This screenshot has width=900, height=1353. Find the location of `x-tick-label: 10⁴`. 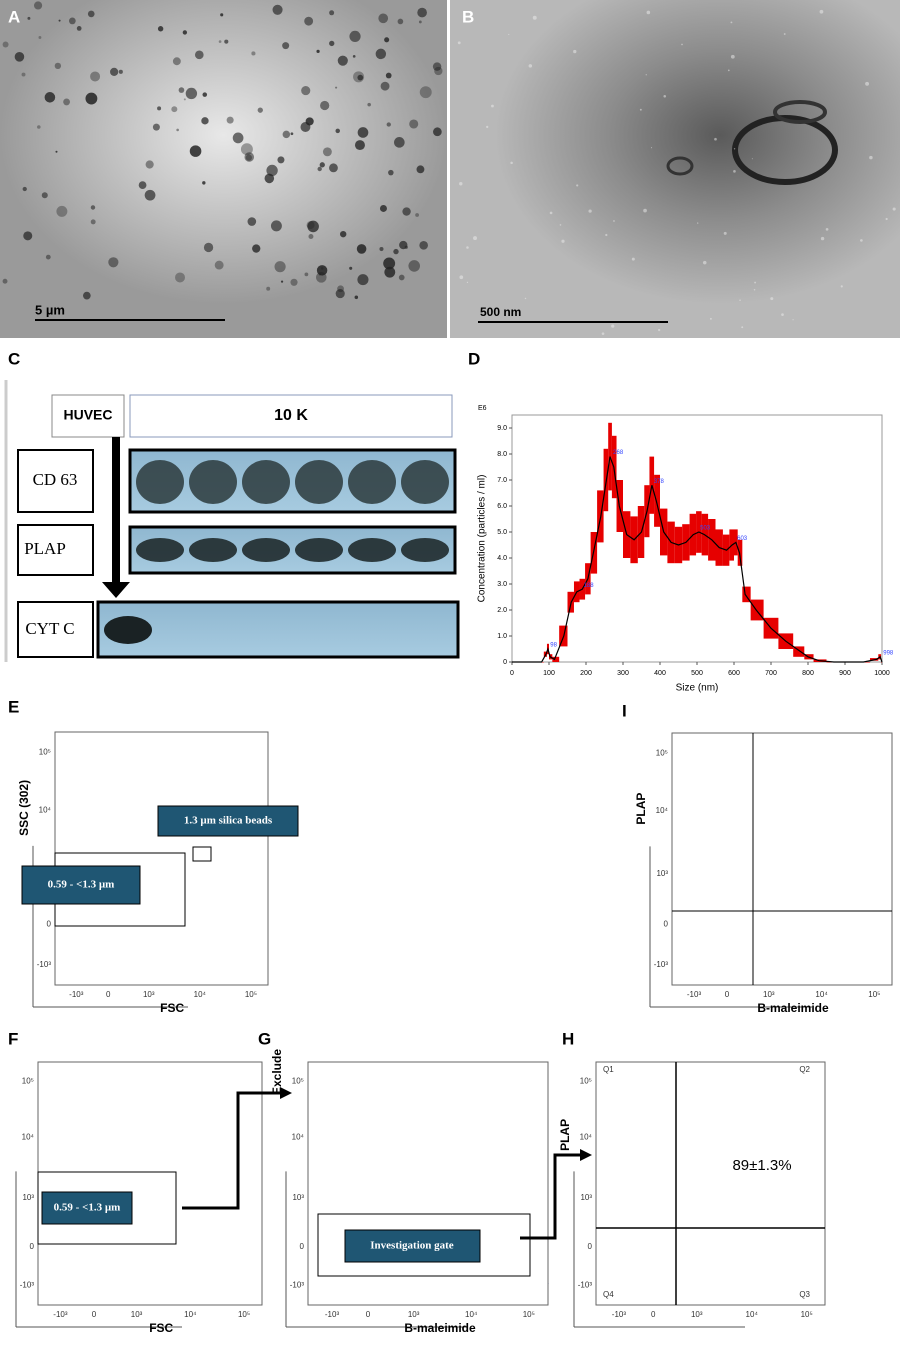

x-tick-label: 10⁴ is located at coordinates (821, 994).